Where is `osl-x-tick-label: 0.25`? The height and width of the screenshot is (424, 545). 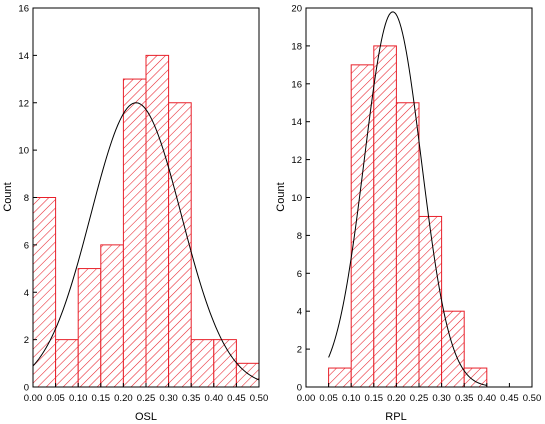 osl-x-tick-label: 0.25 is located at coordinates (146, 398).